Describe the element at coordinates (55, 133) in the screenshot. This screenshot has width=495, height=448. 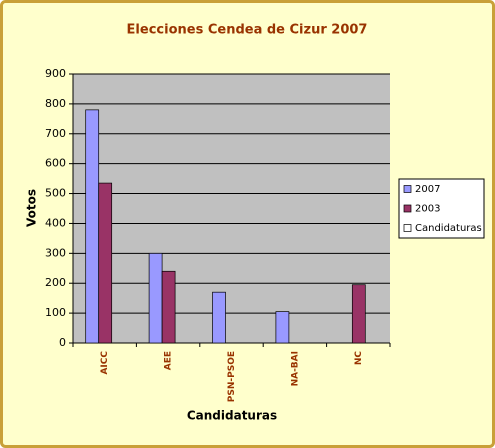
I see `y-tick-label: 700` at that location.